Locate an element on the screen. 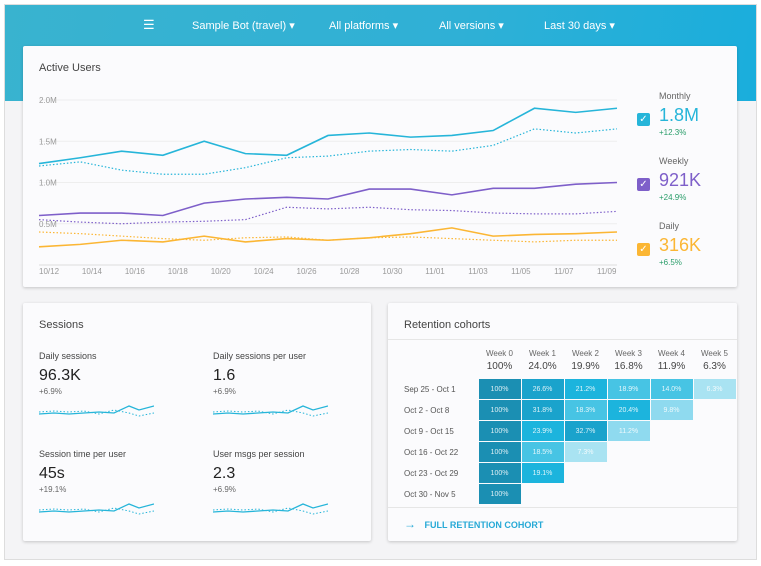  metric-label: Daily sessions per user is located at coordinates (260, 356).